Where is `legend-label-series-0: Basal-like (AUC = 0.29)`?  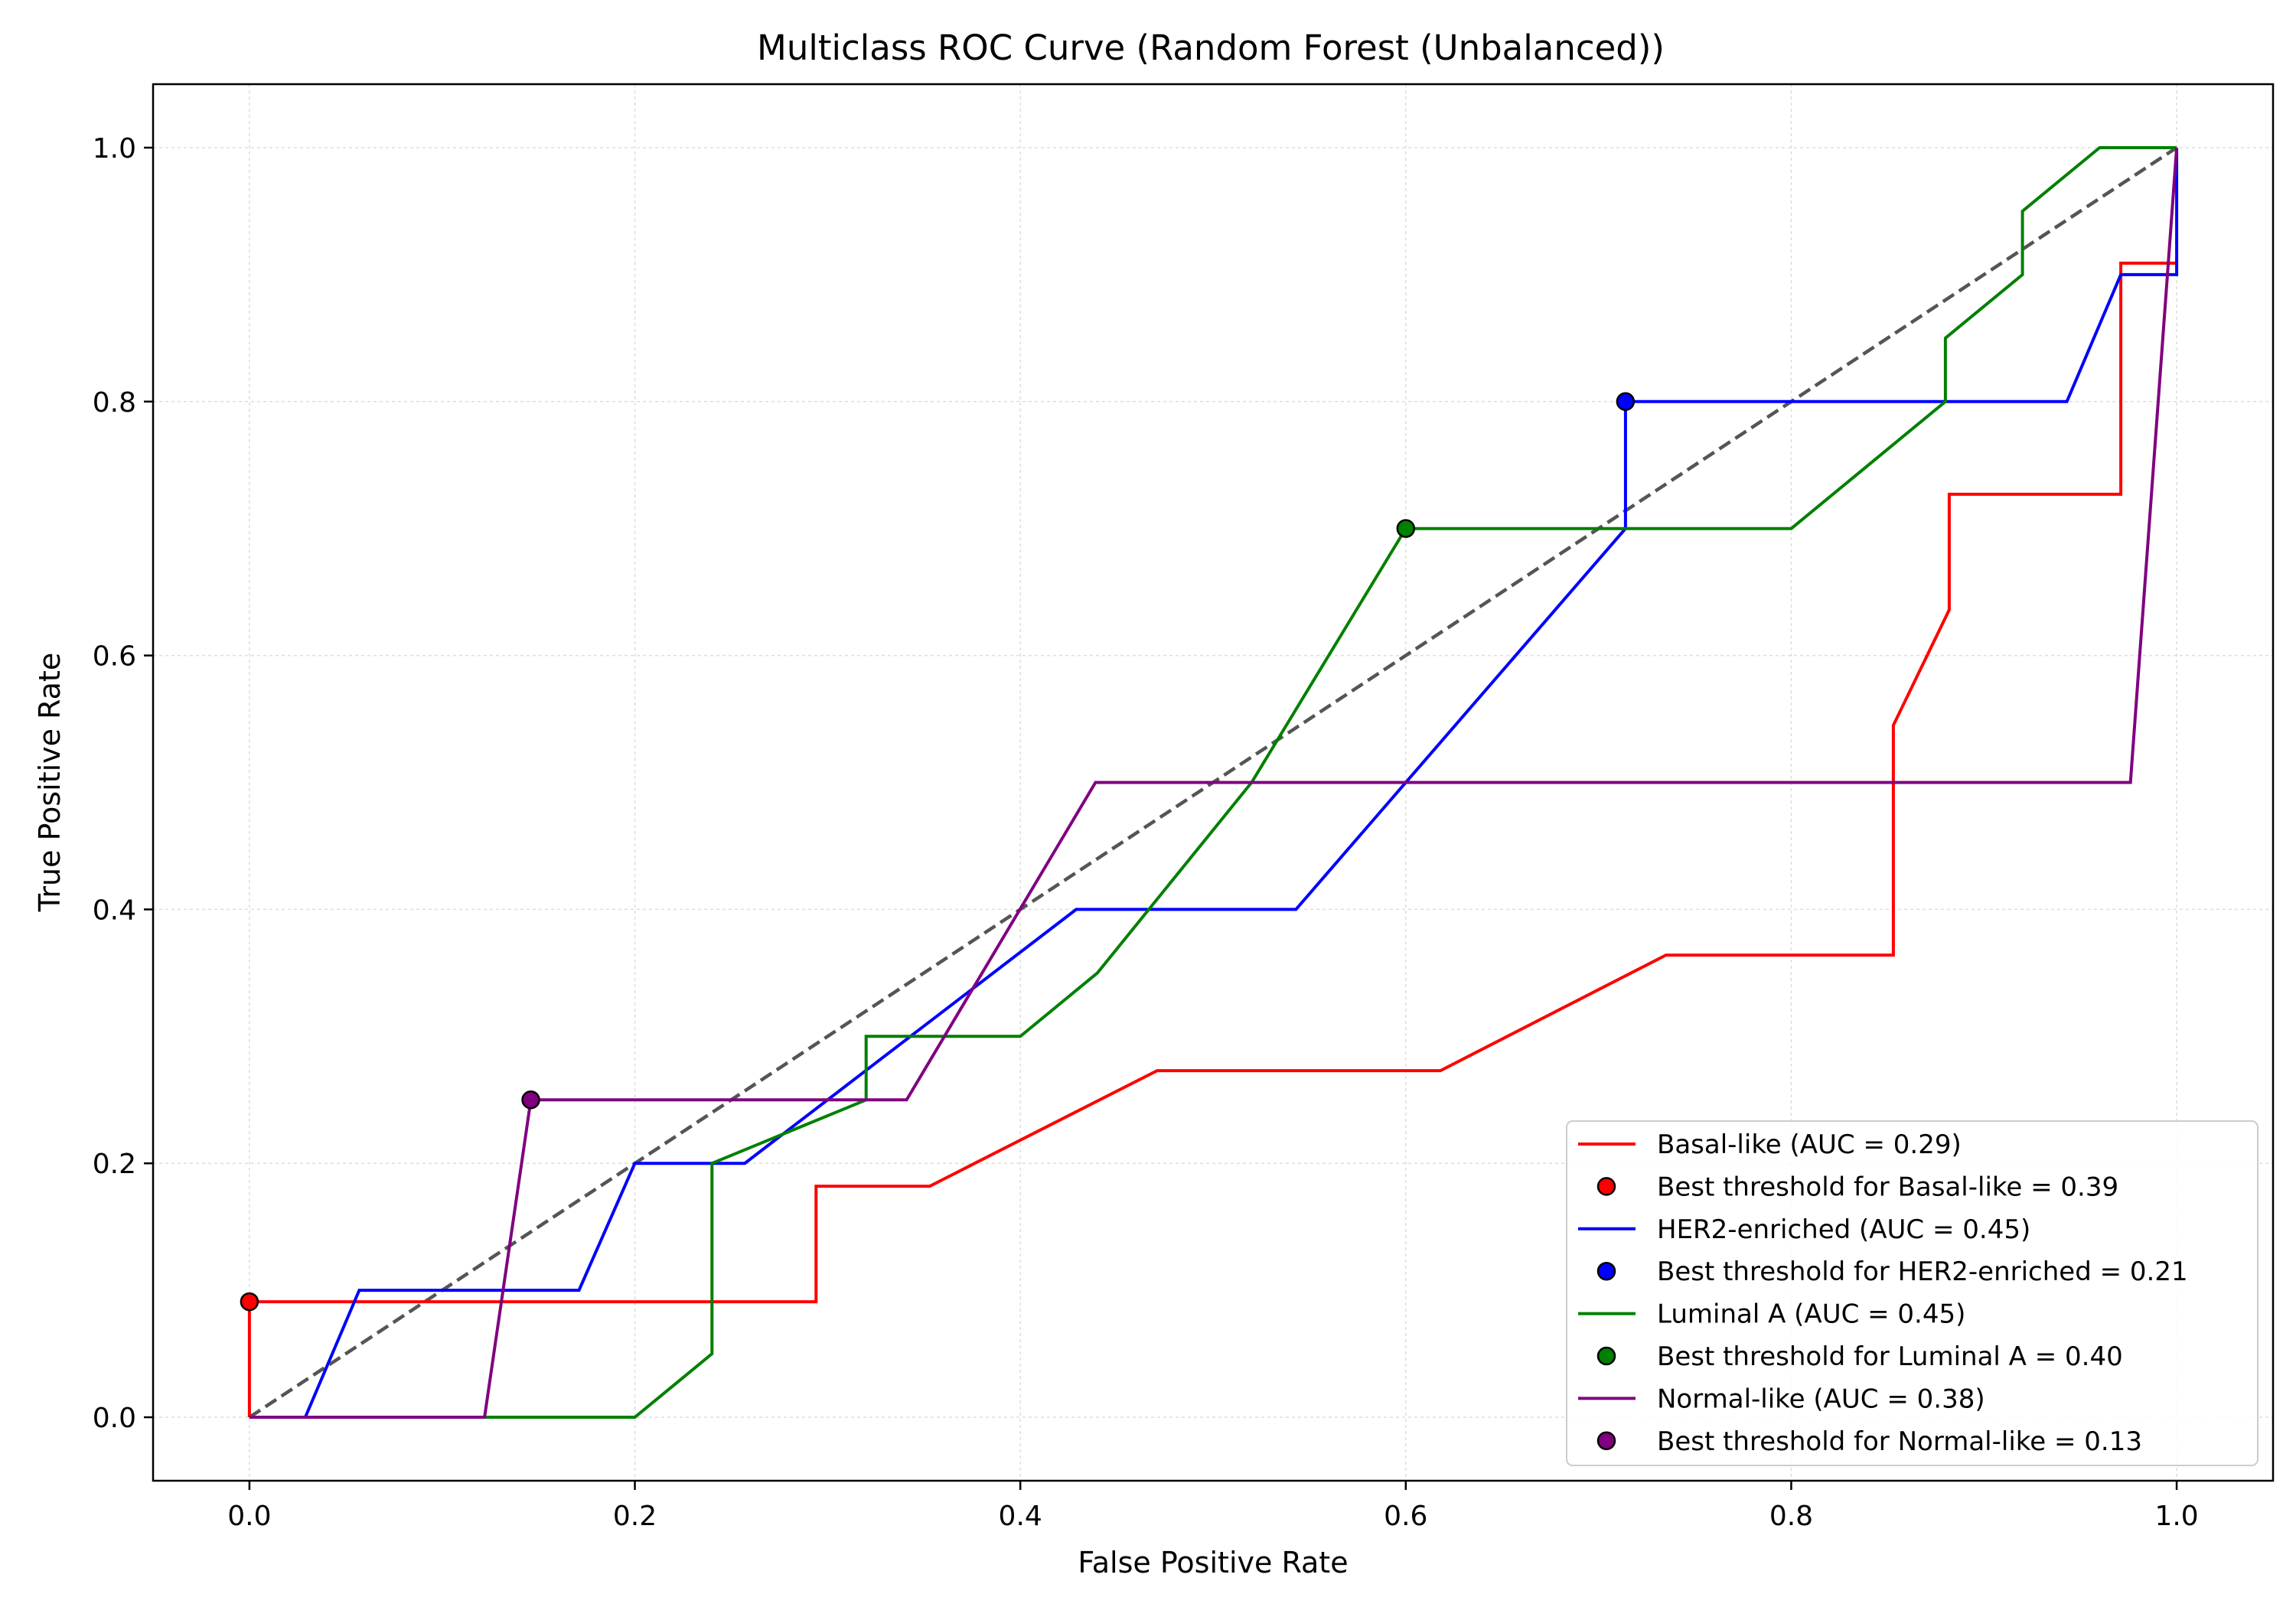 legend-label-series-0: Basal-like (AUC = 0.29) is located at coordinates (1809, 1144).